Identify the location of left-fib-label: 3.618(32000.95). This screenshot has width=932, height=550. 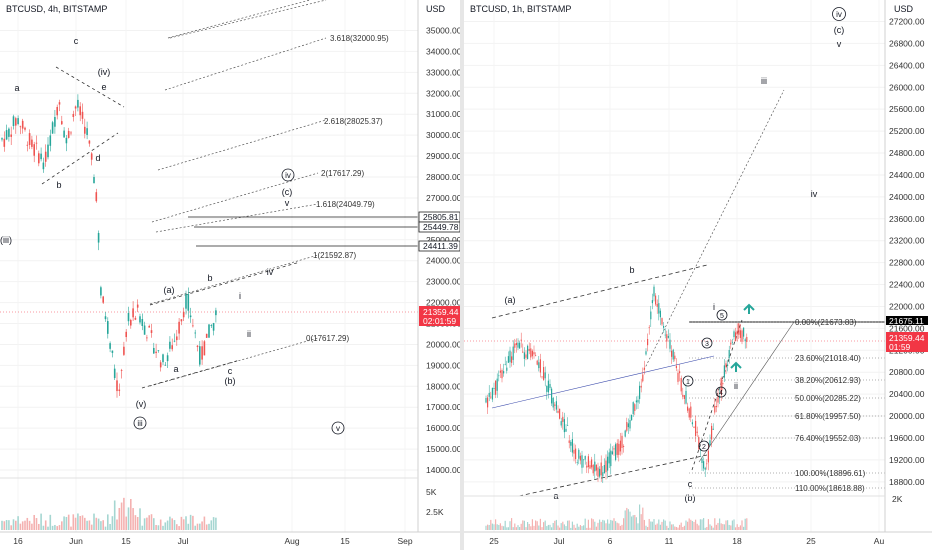
(359, 38).